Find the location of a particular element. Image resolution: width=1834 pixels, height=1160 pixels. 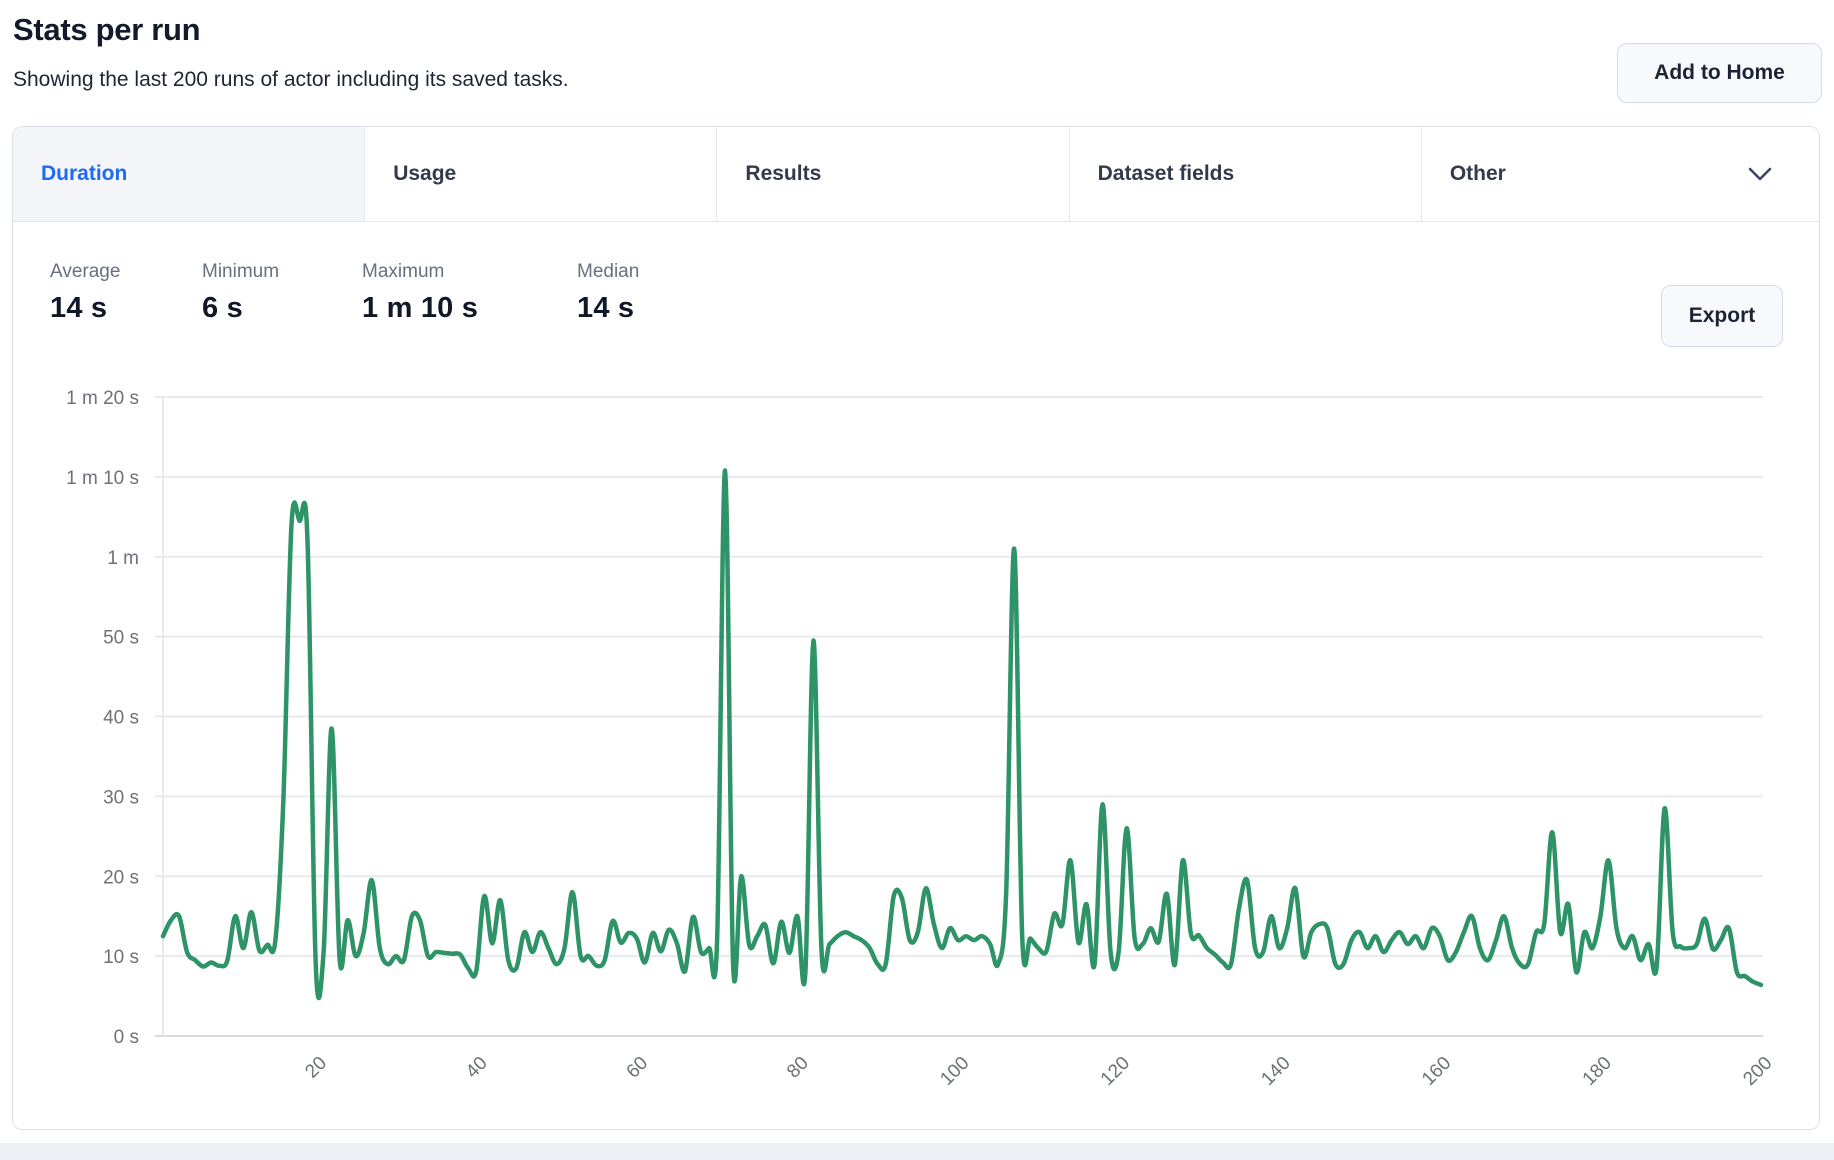

stat-minimum-value: 6 s is located at coordinates (222, 308).